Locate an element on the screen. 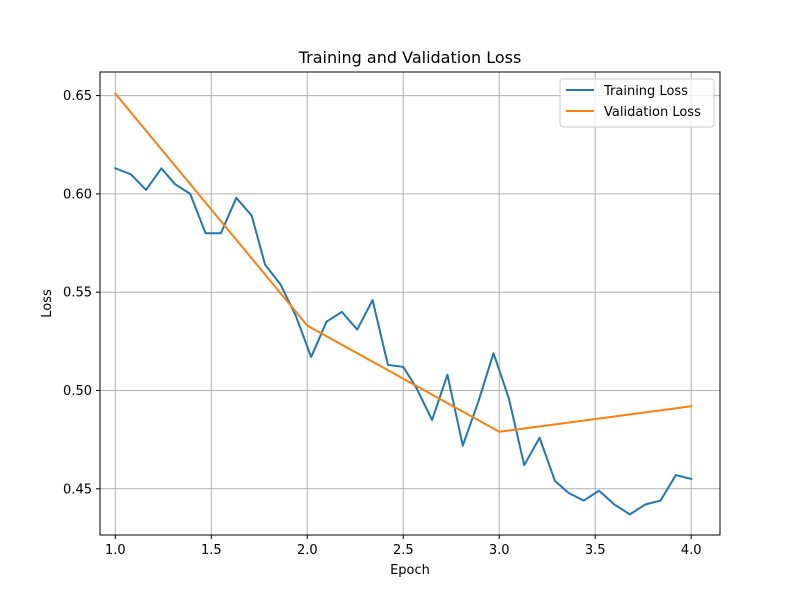 The image size is (800, 600). x-tick-label: 1.0 is located at coordinates (115, 550).